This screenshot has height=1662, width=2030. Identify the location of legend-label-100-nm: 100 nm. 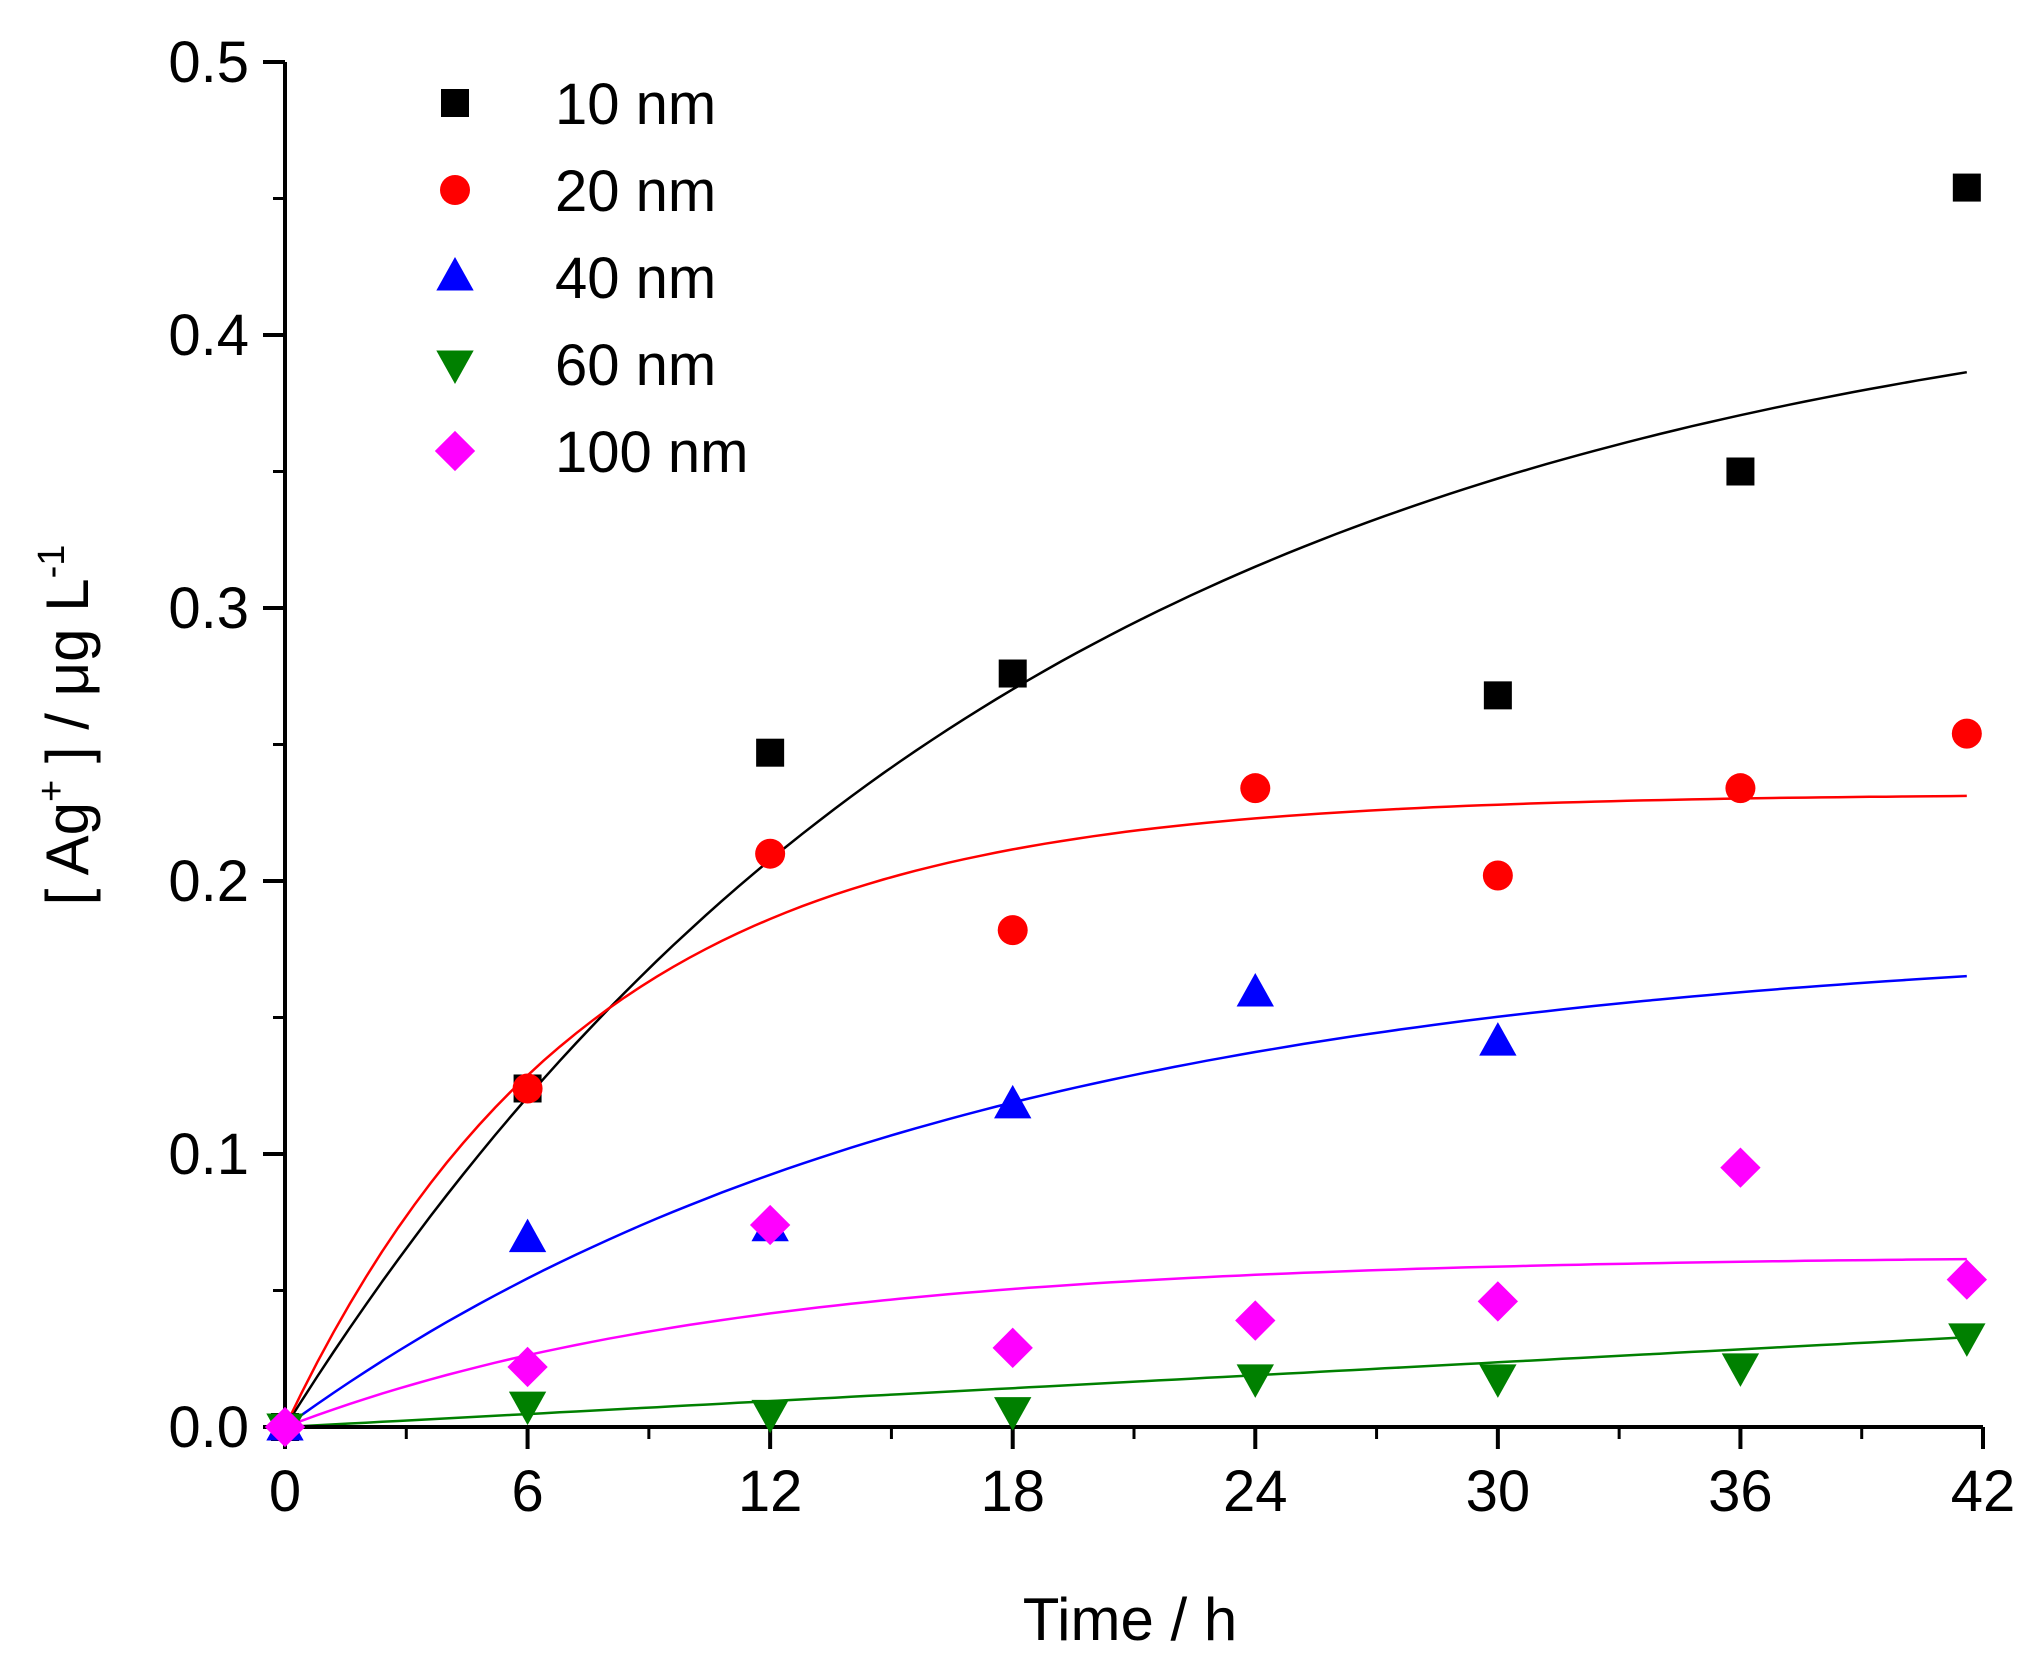
(651, 452).